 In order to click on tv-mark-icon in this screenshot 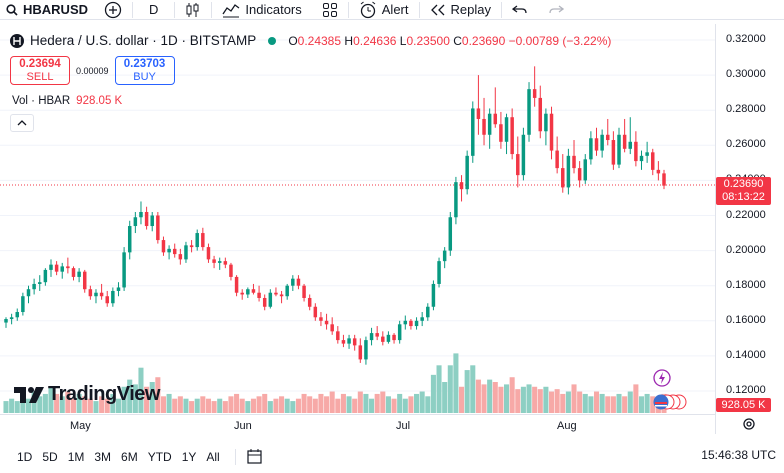, I will do `click(29, 394)`.